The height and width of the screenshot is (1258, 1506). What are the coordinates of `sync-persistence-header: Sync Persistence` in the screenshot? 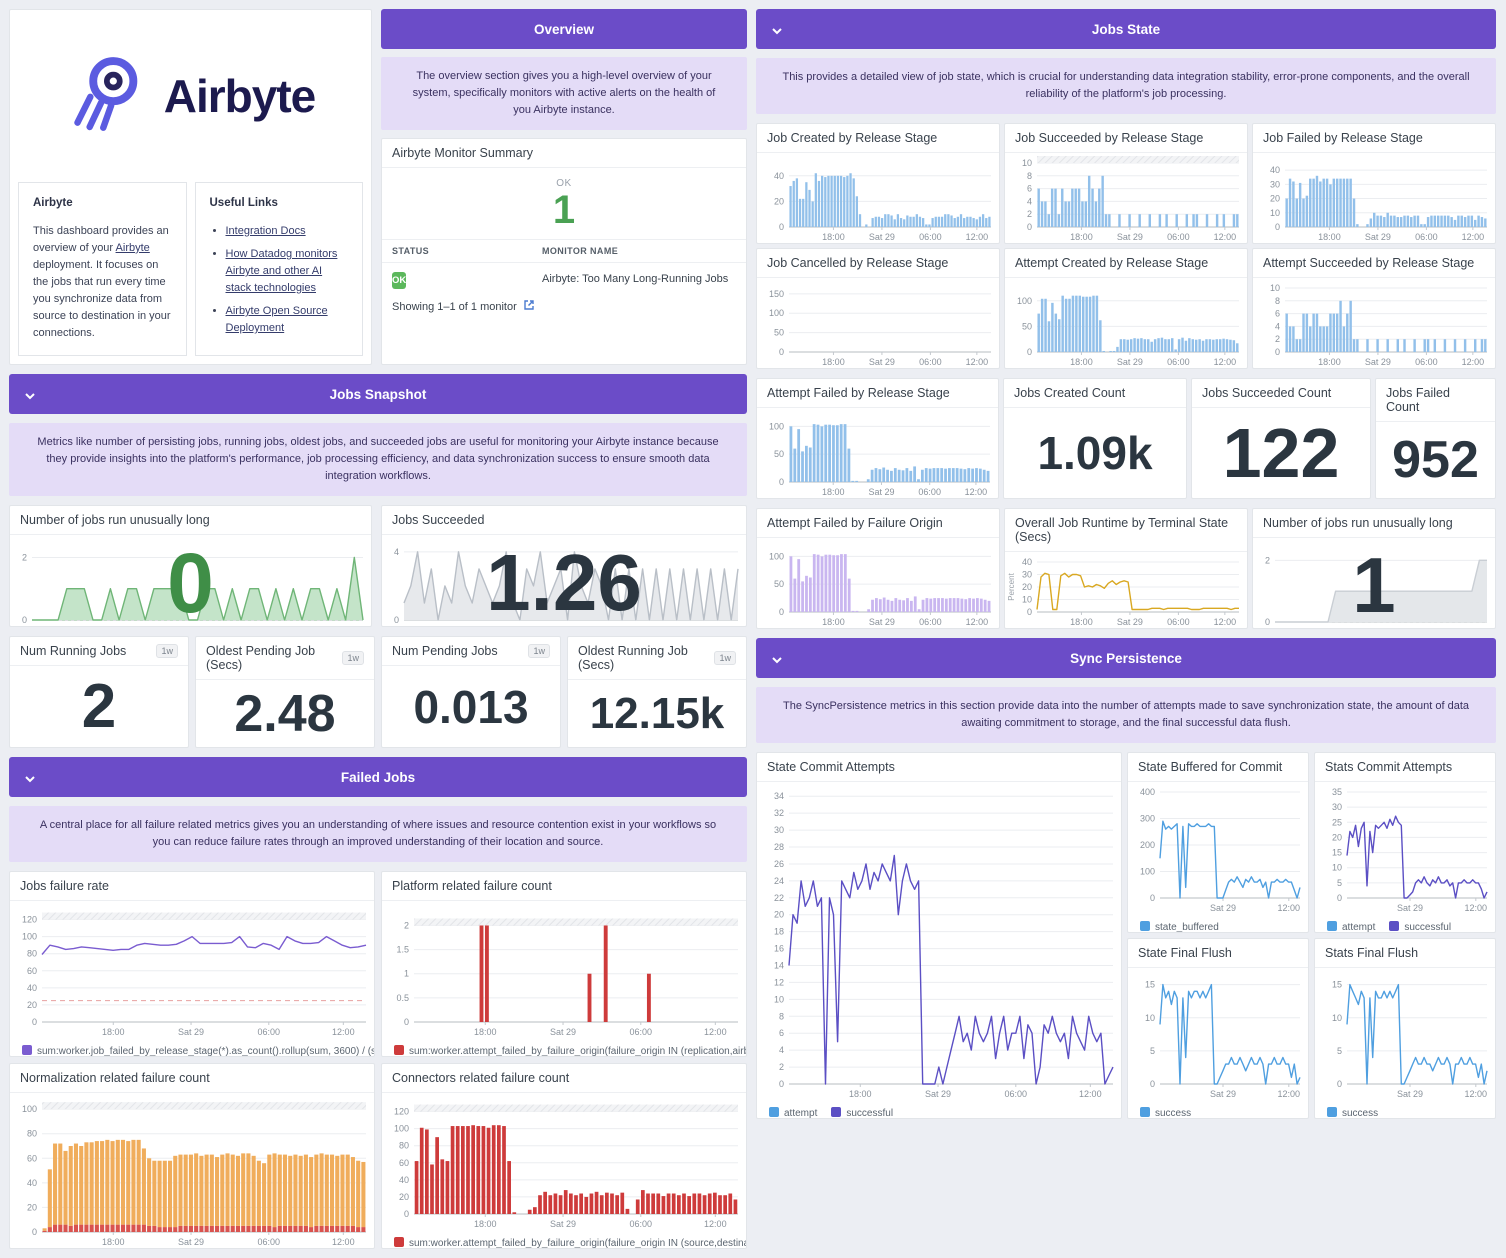 It's located at (1126, 658).